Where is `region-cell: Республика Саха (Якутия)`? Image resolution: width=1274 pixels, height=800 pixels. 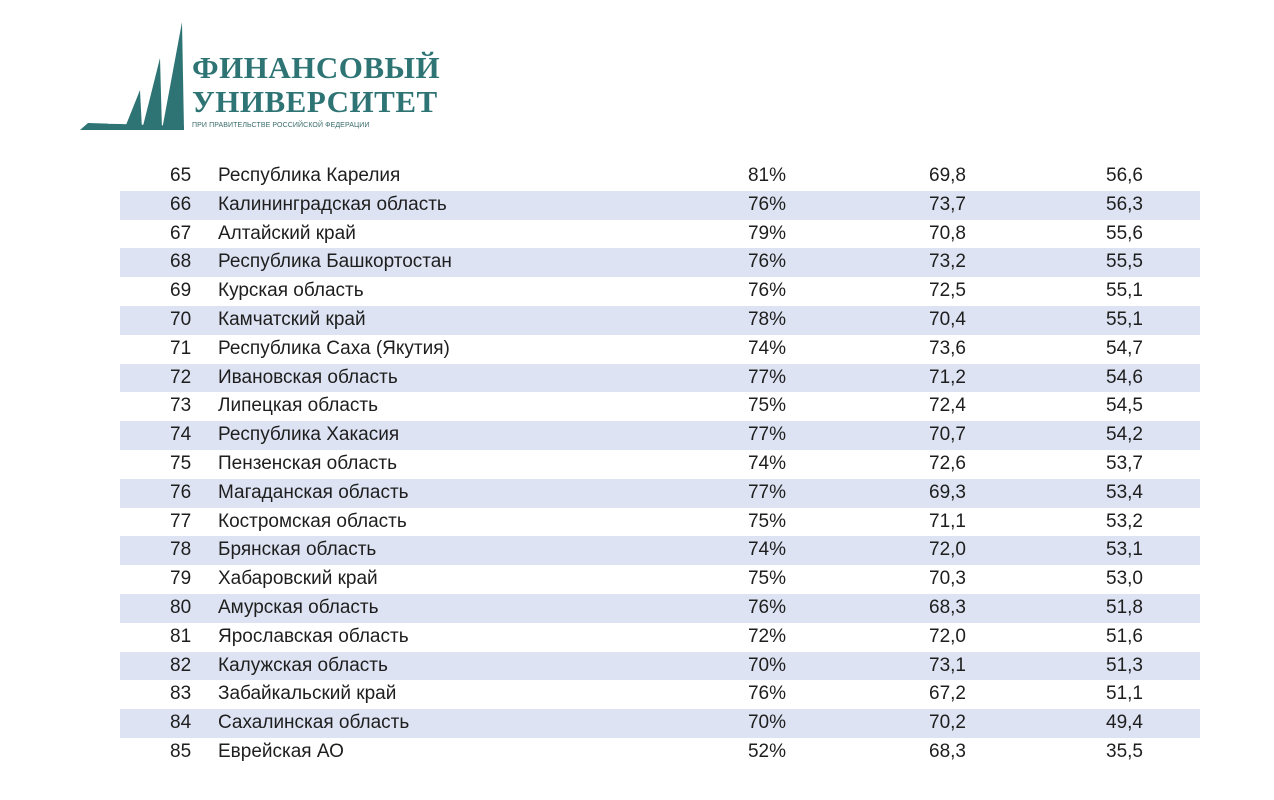 region-cell: Республика Саха (Якутия) is located at coordinates (334, 348).